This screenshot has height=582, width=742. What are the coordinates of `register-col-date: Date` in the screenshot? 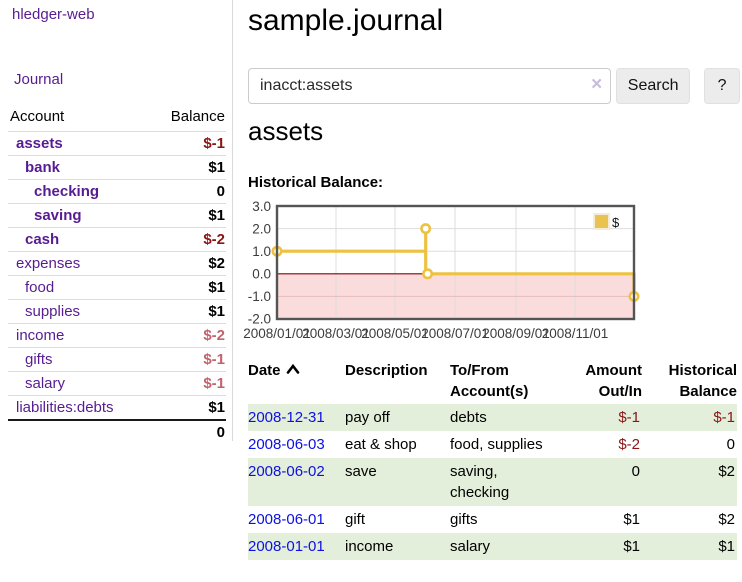 It's located at (296, 381).